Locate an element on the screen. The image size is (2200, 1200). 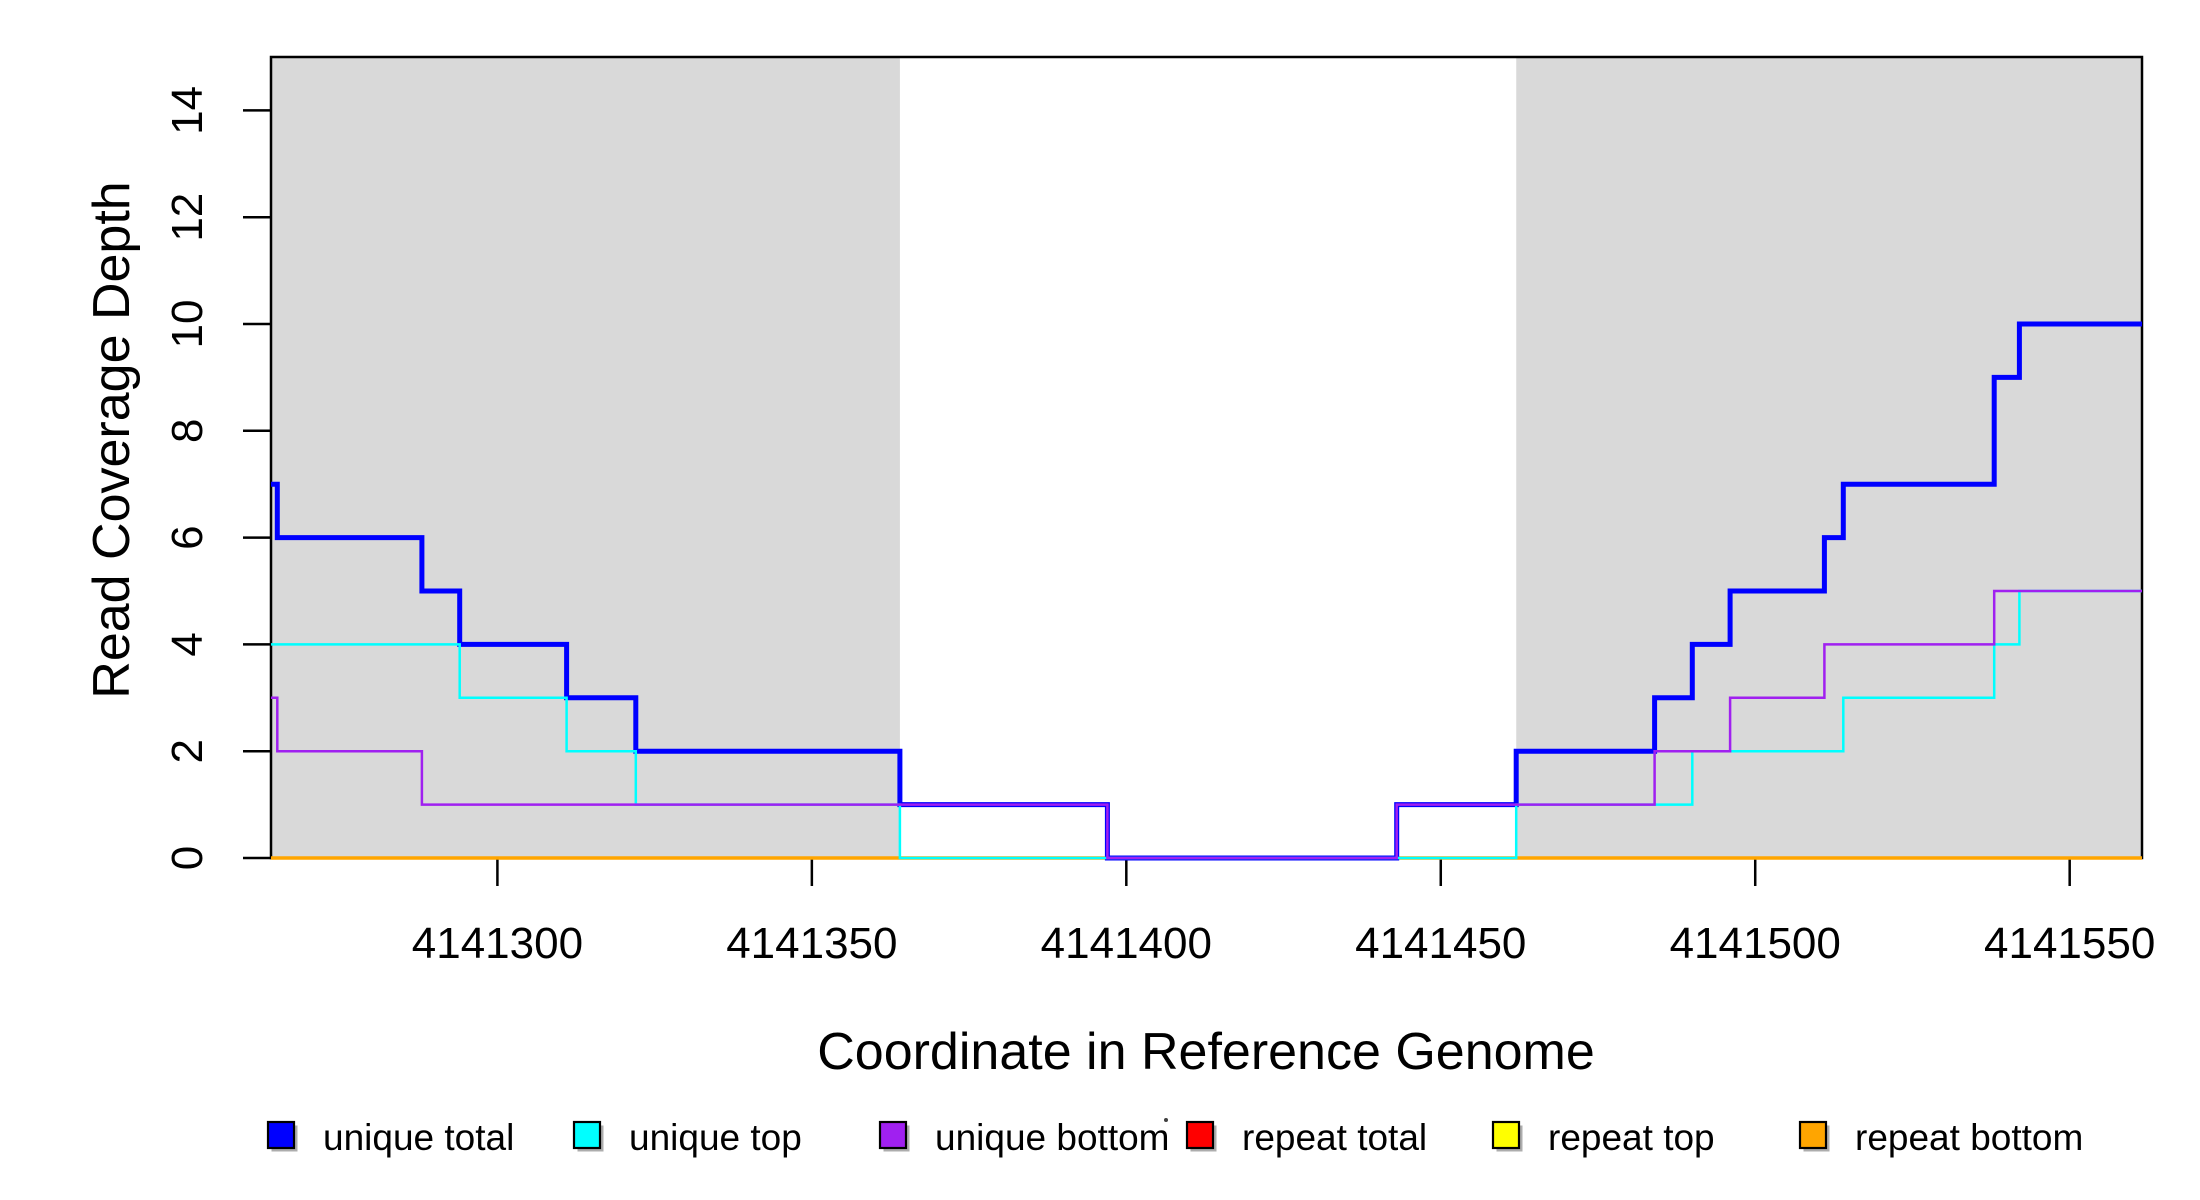
y-tick-label-0: 0 is located at coordinates (187, 858).